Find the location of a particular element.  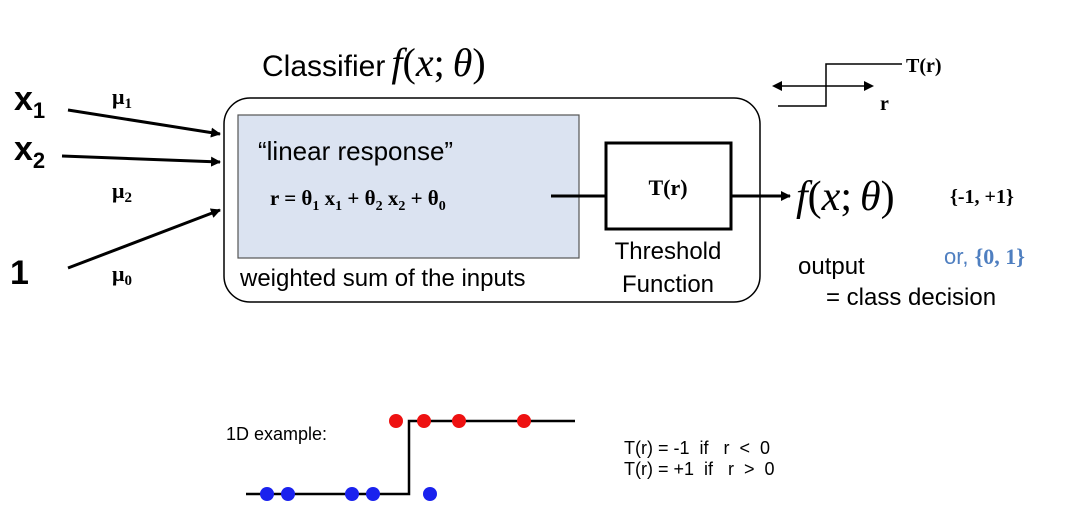

output-or-alternative: or, {0, 1} is located at coordinates (984, 256).